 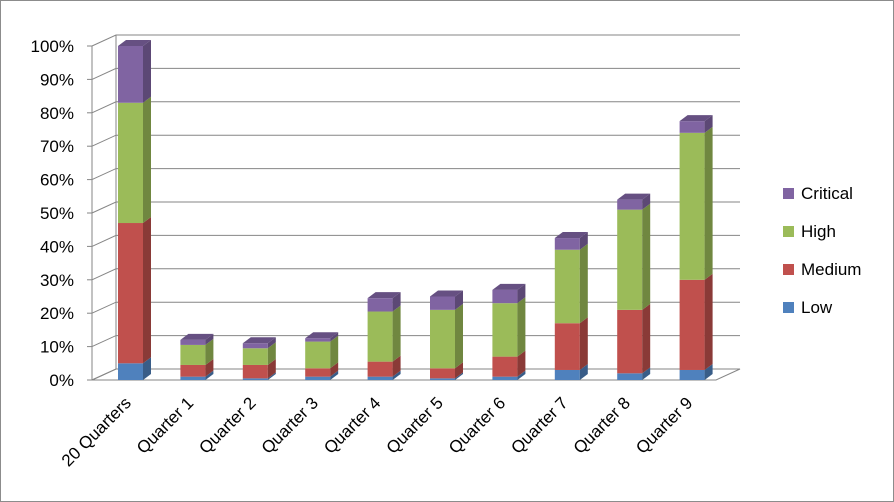 I want to click on bar-critical-0-side, so click(x=147, y=71).